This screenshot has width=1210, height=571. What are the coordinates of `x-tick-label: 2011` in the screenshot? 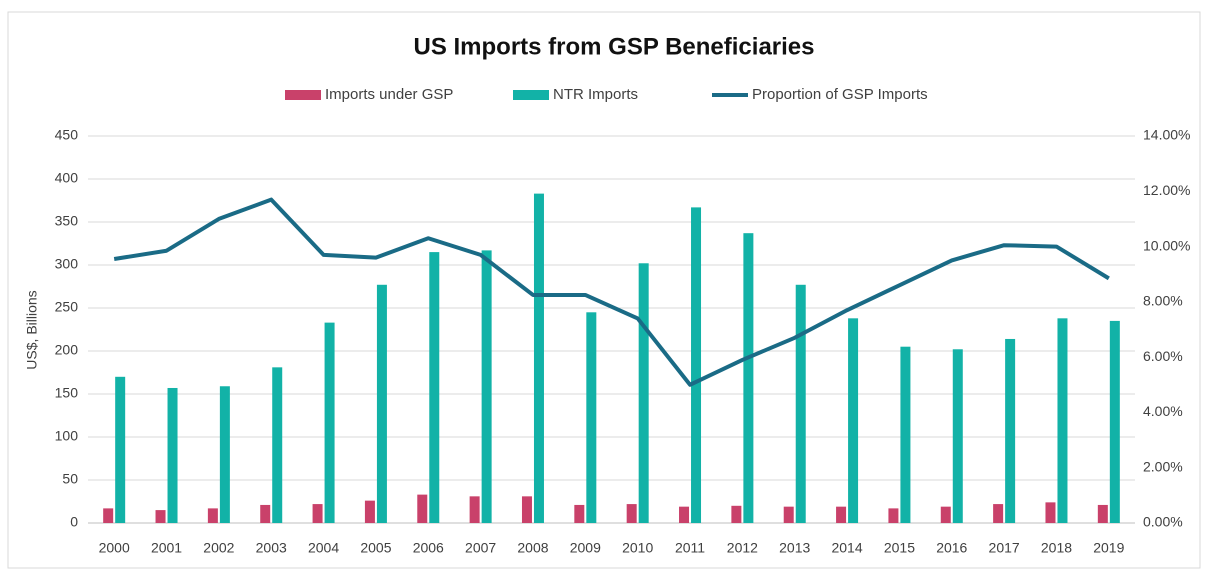 It's located at (690, 548).